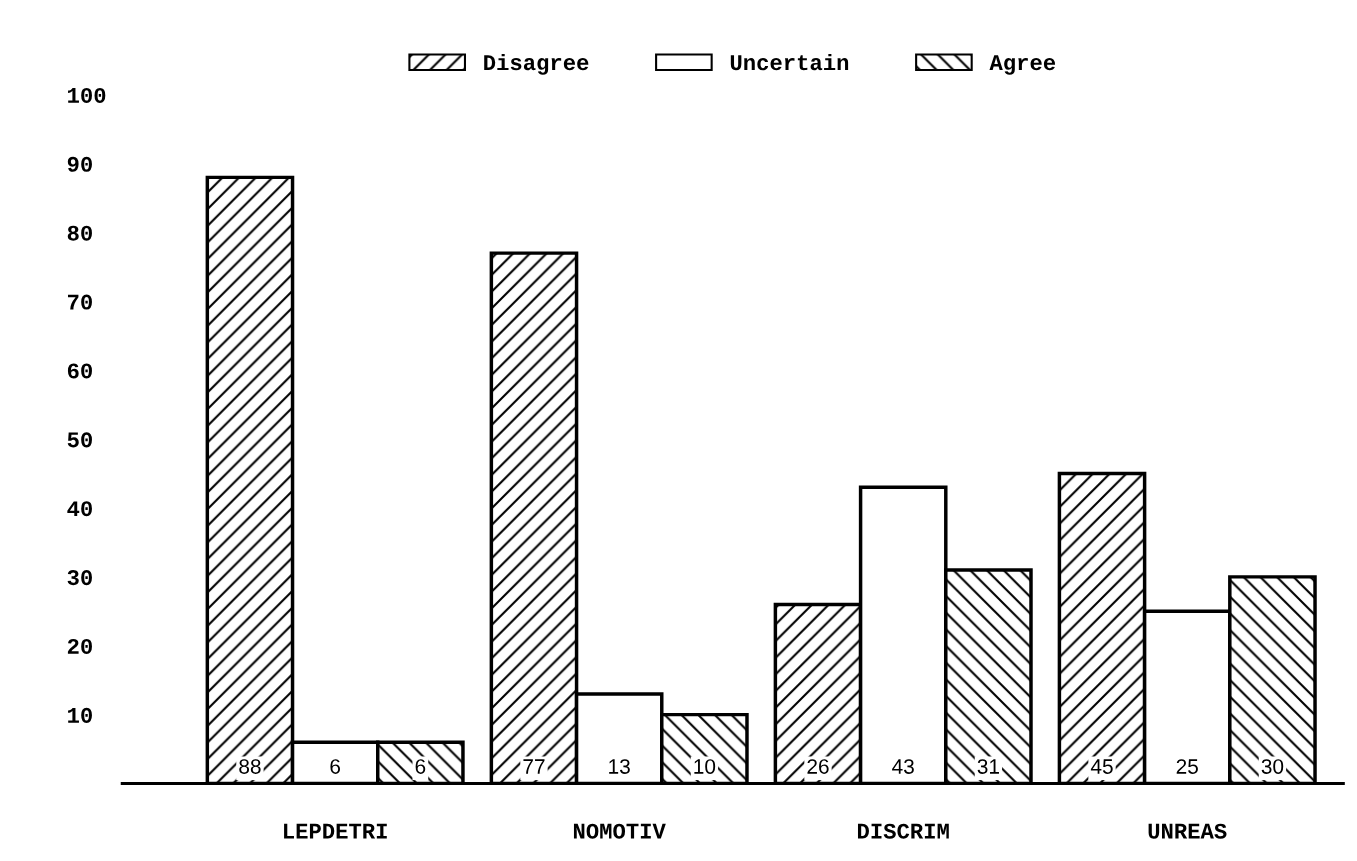 The height and width of the screenshot is (861, 1357). I want to click on data-label: 10, so click(705, 766).